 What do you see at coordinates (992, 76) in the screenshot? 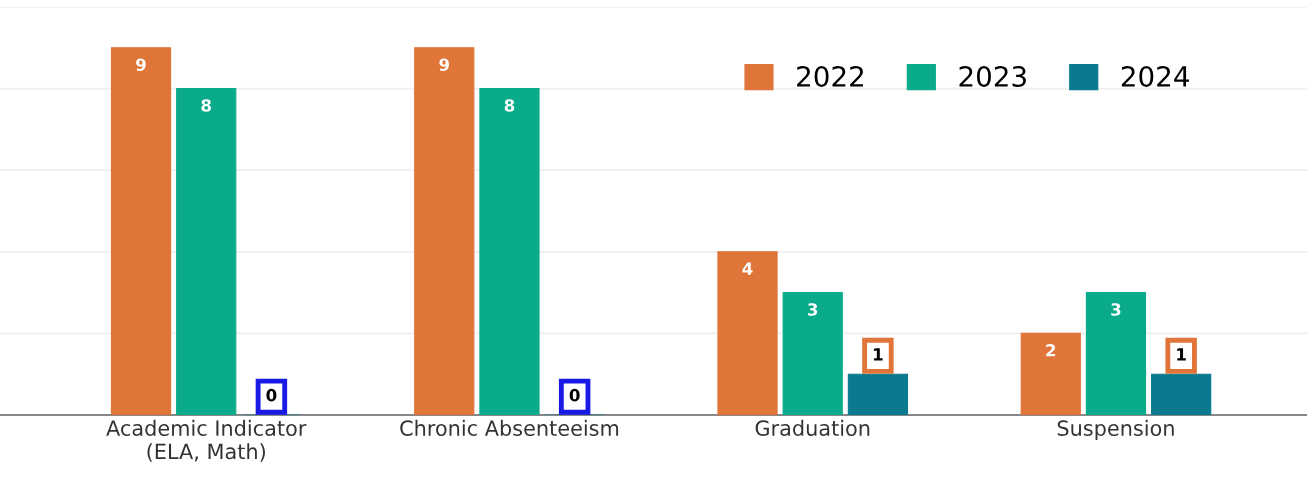
I see `legend-label: 2023` at bounding box center [992, 76].